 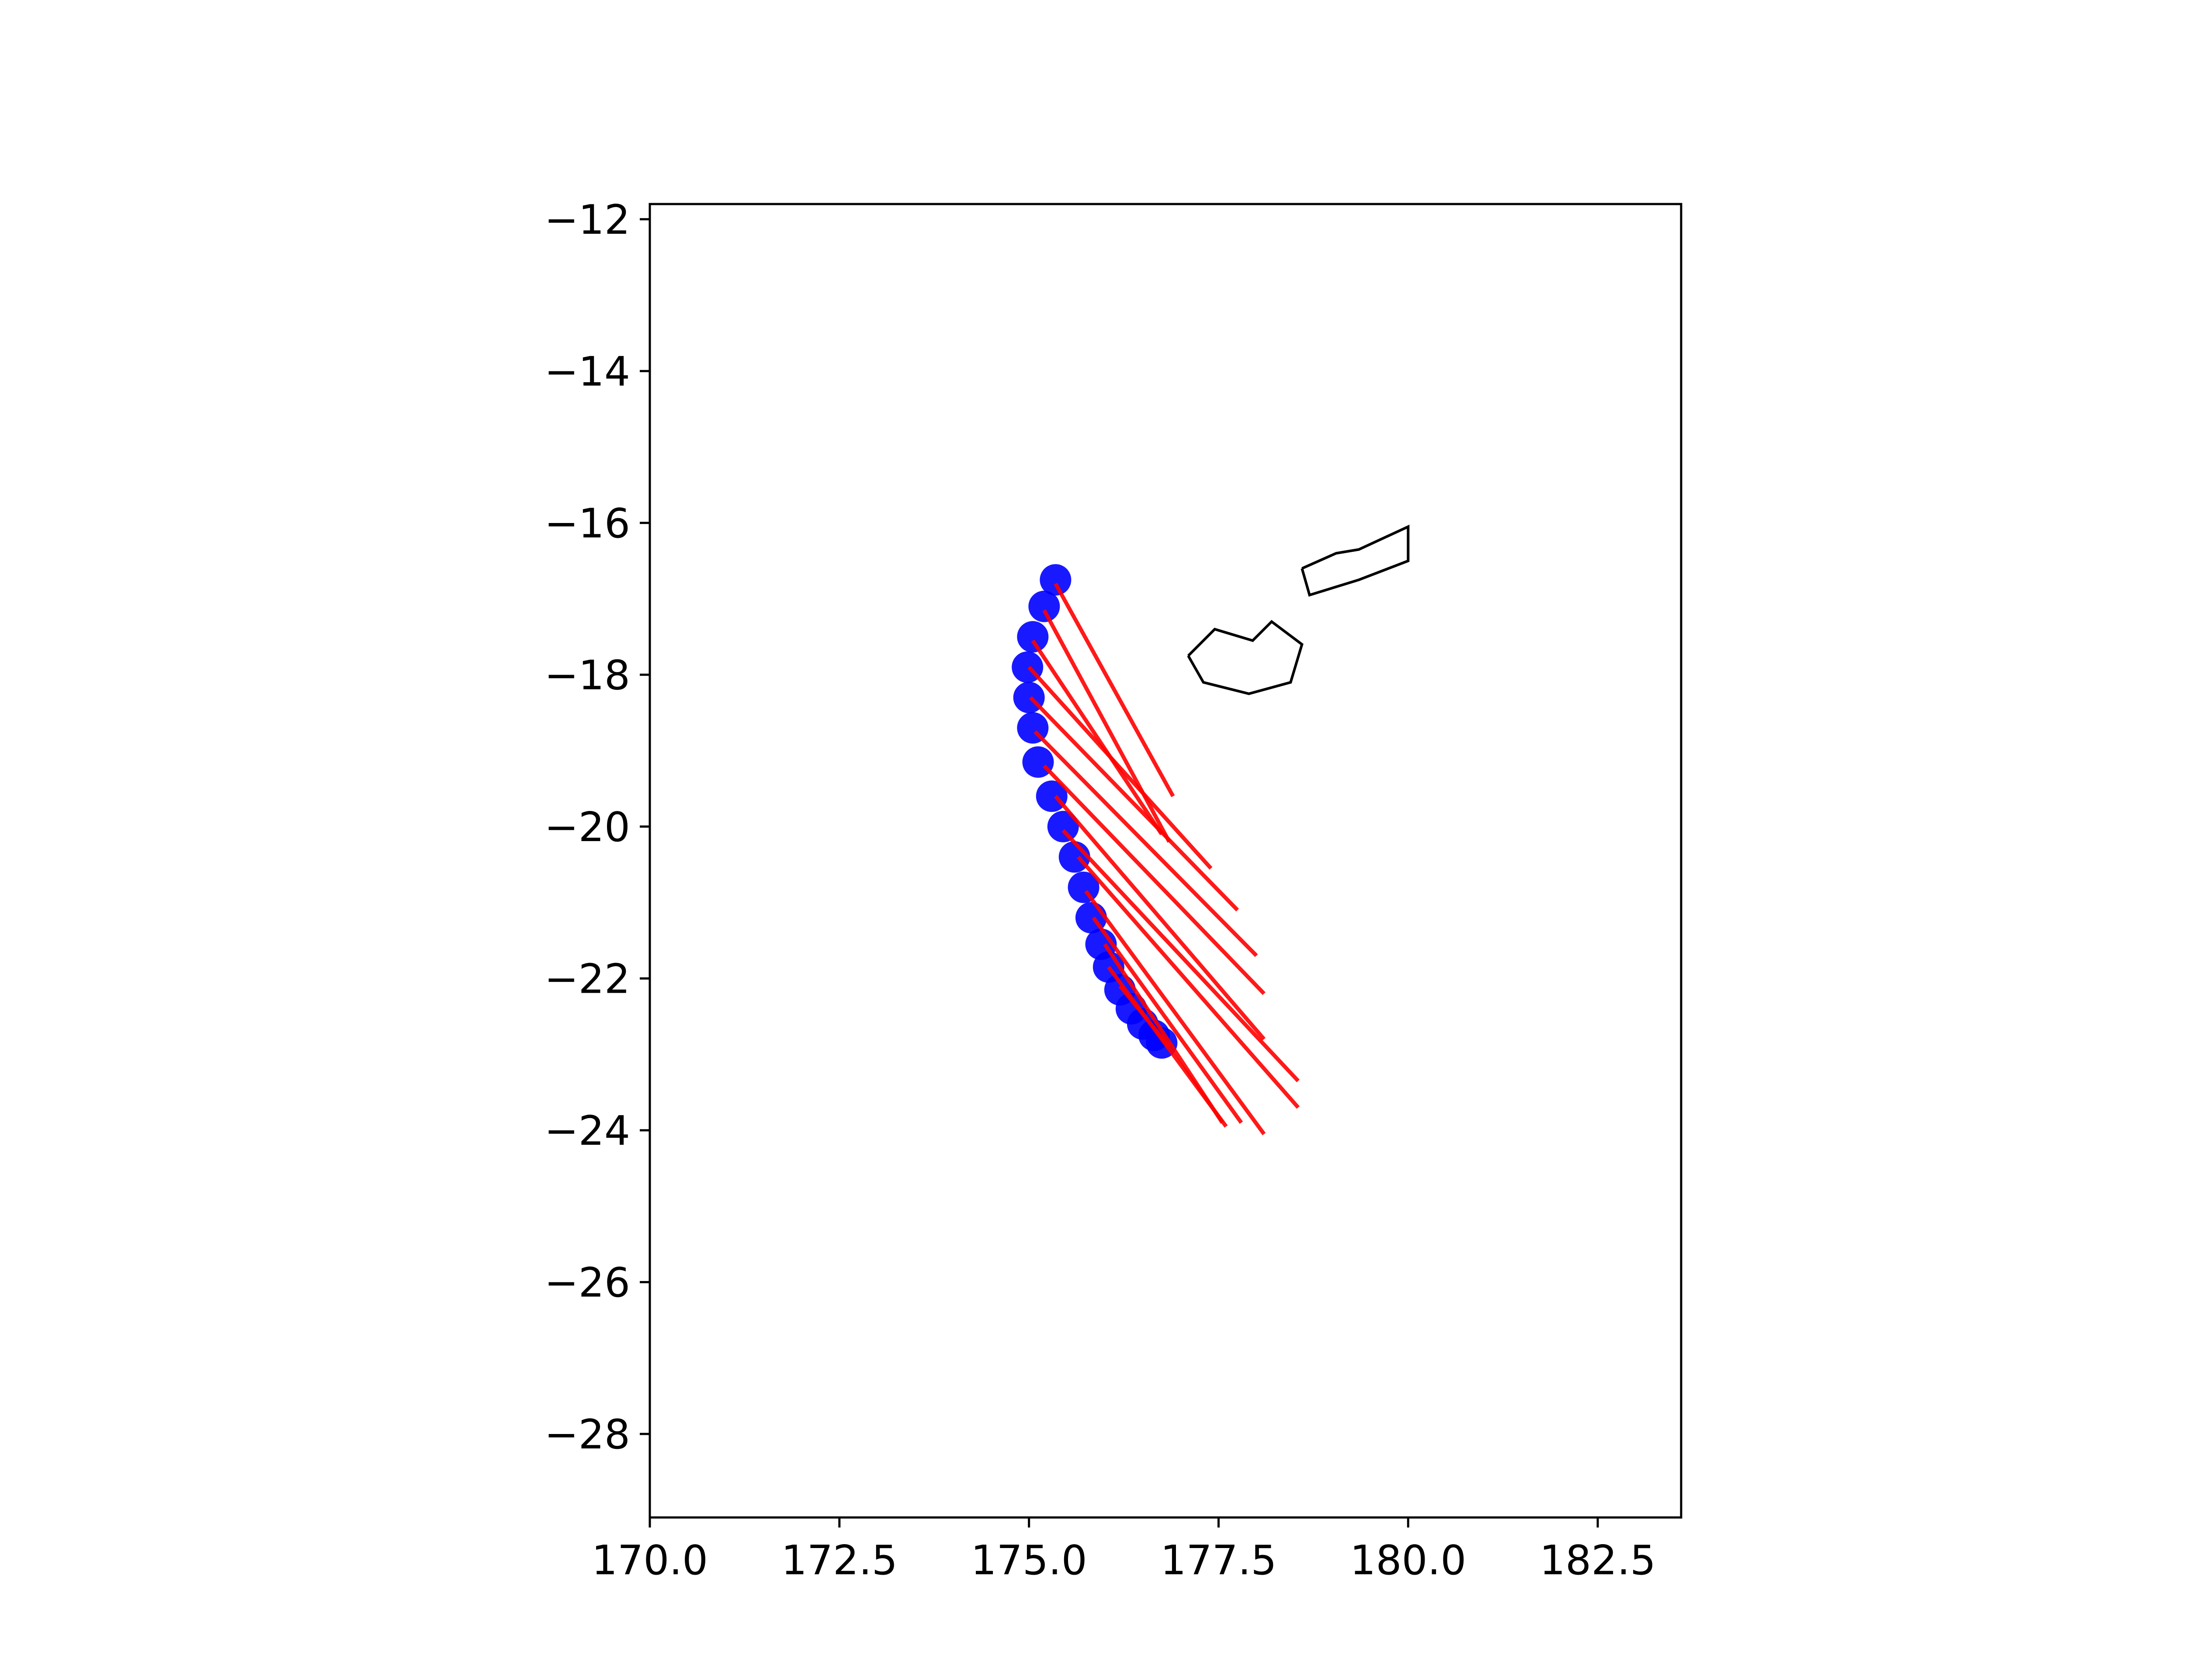 What do you see at coordinates (587, 827) in the screenshot?
I see `y-tick-label-4: −20` at bounding box center [587, 827].